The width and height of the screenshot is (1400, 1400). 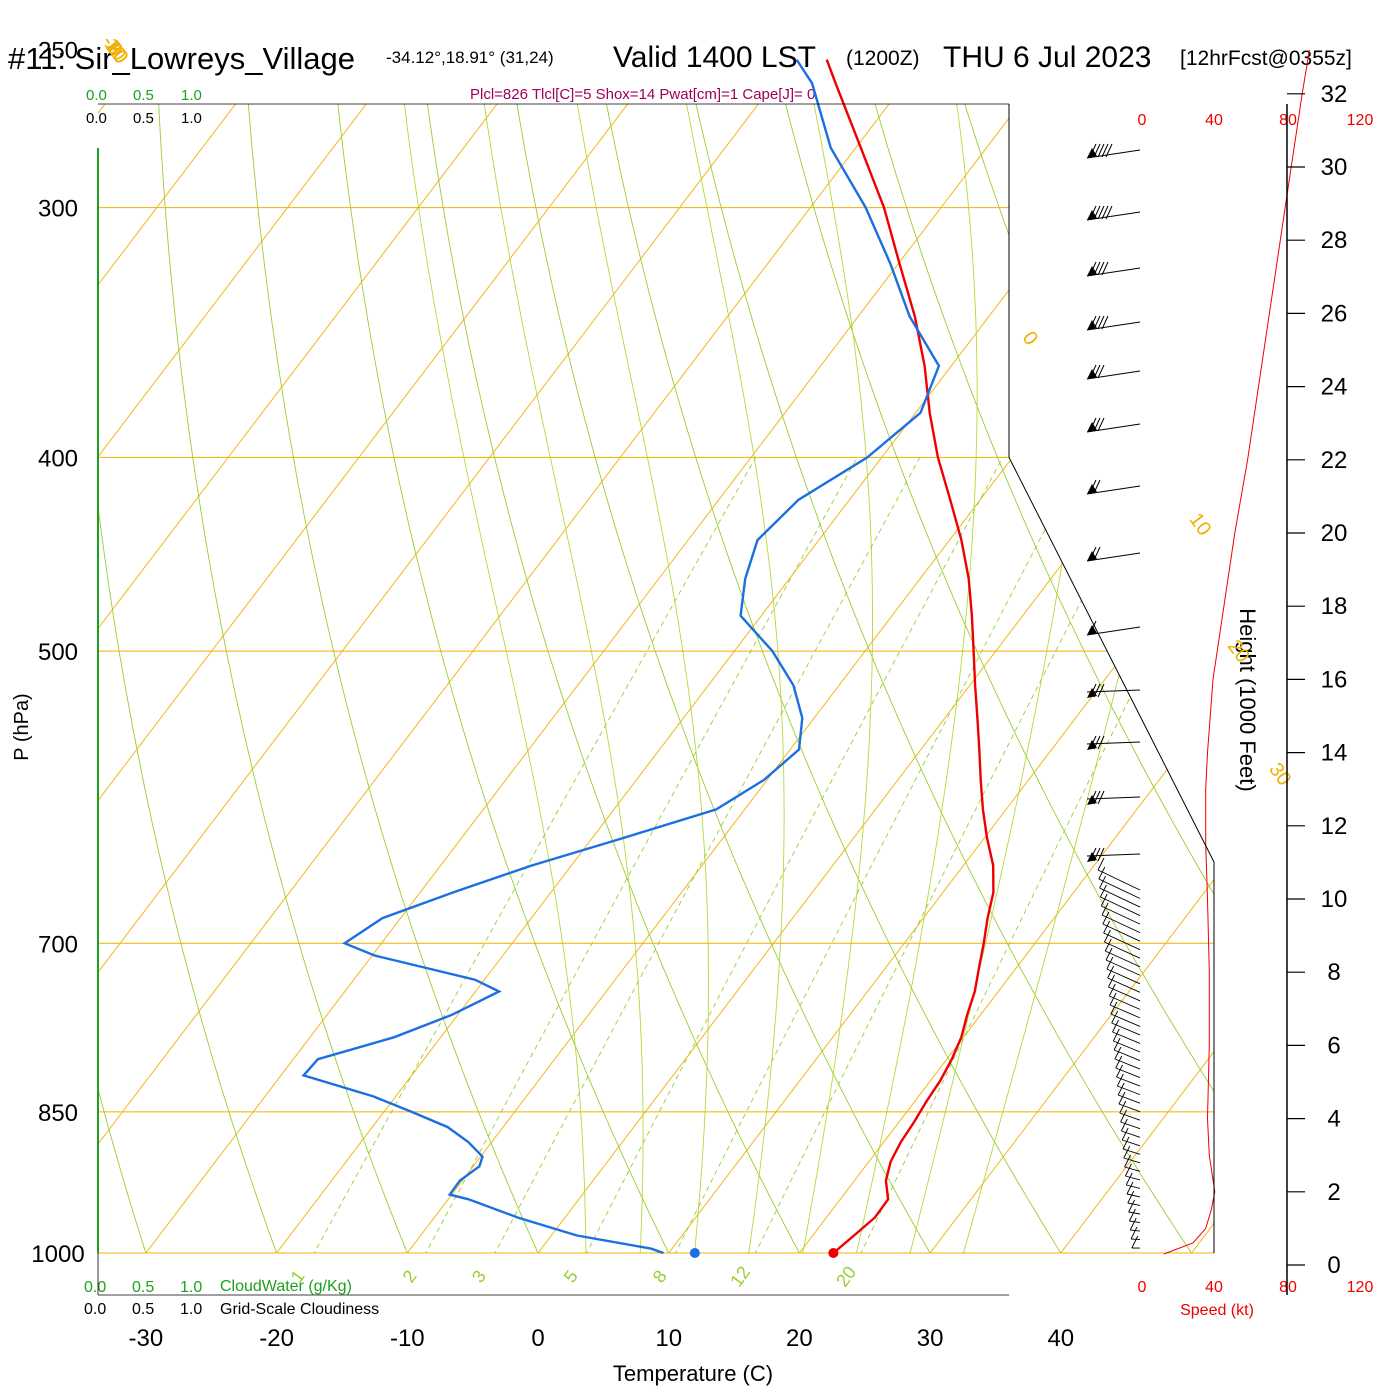 What do you see at coordinates (912, 678) in the screenshot?
I see `moist-adiabat-line` at bounding box center [912, 678].